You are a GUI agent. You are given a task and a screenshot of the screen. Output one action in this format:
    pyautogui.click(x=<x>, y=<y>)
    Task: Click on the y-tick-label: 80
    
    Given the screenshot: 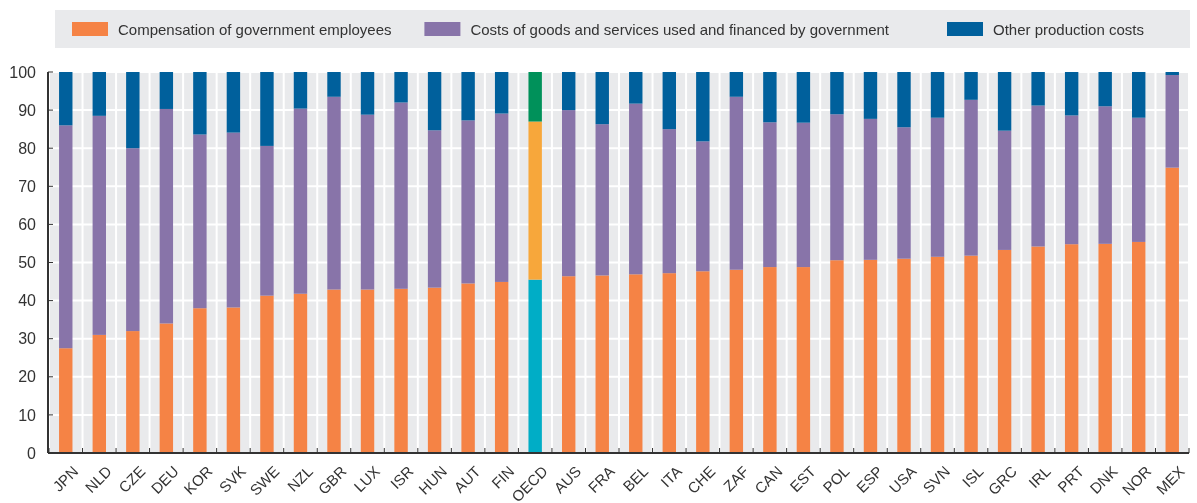 What is the action you would take?
    pyautogui.click(x=27, y=148)
    